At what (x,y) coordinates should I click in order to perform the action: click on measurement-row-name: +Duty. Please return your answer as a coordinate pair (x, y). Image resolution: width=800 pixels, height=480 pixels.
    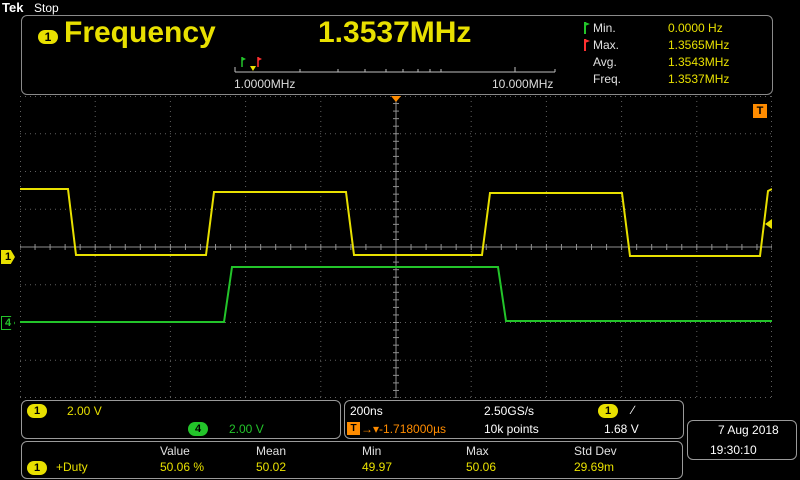
    Looking at the image, I should click on (72, 467).